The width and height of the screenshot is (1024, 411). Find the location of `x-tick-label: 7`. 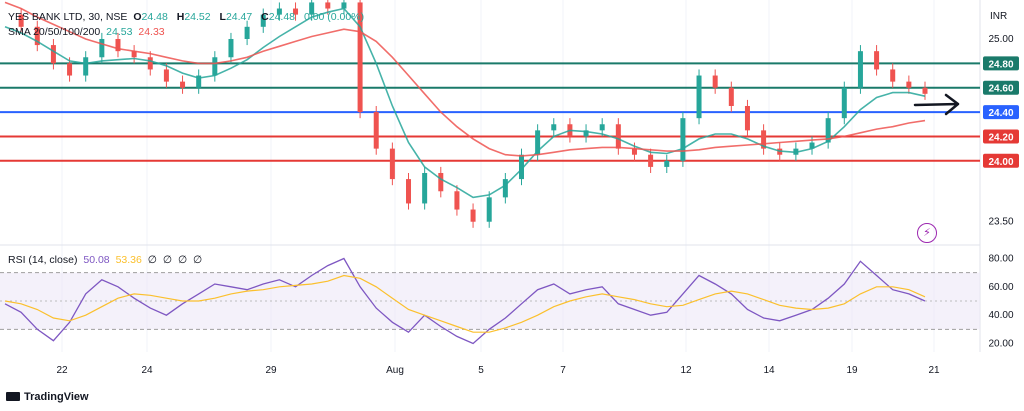

x-tick-label: 7 is located at coordinates (563, 370).